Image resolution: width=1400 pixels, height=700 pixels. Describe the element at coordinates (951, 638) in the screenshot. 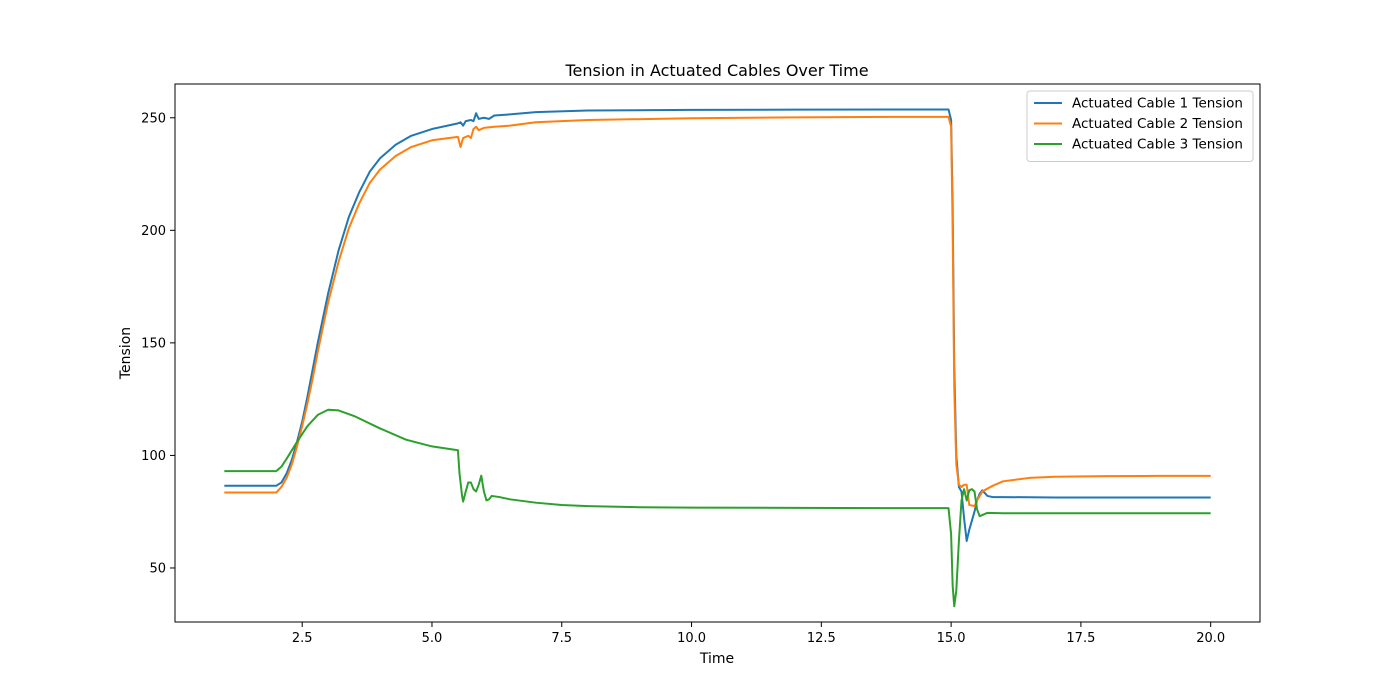

I see `x-tick-label: 15.0` at that location.